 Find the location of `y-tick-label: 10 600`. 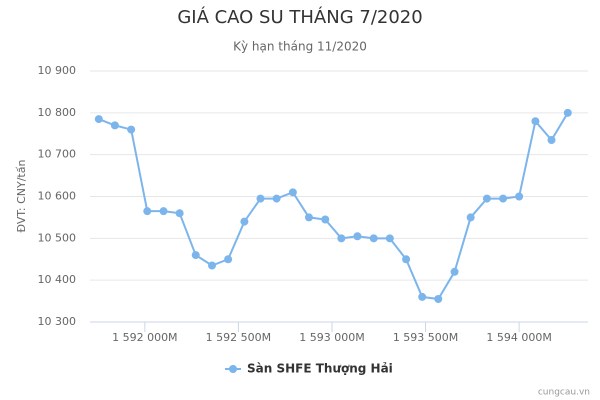

y-tick-label: 10 600 is located at coordinates (57, 196).